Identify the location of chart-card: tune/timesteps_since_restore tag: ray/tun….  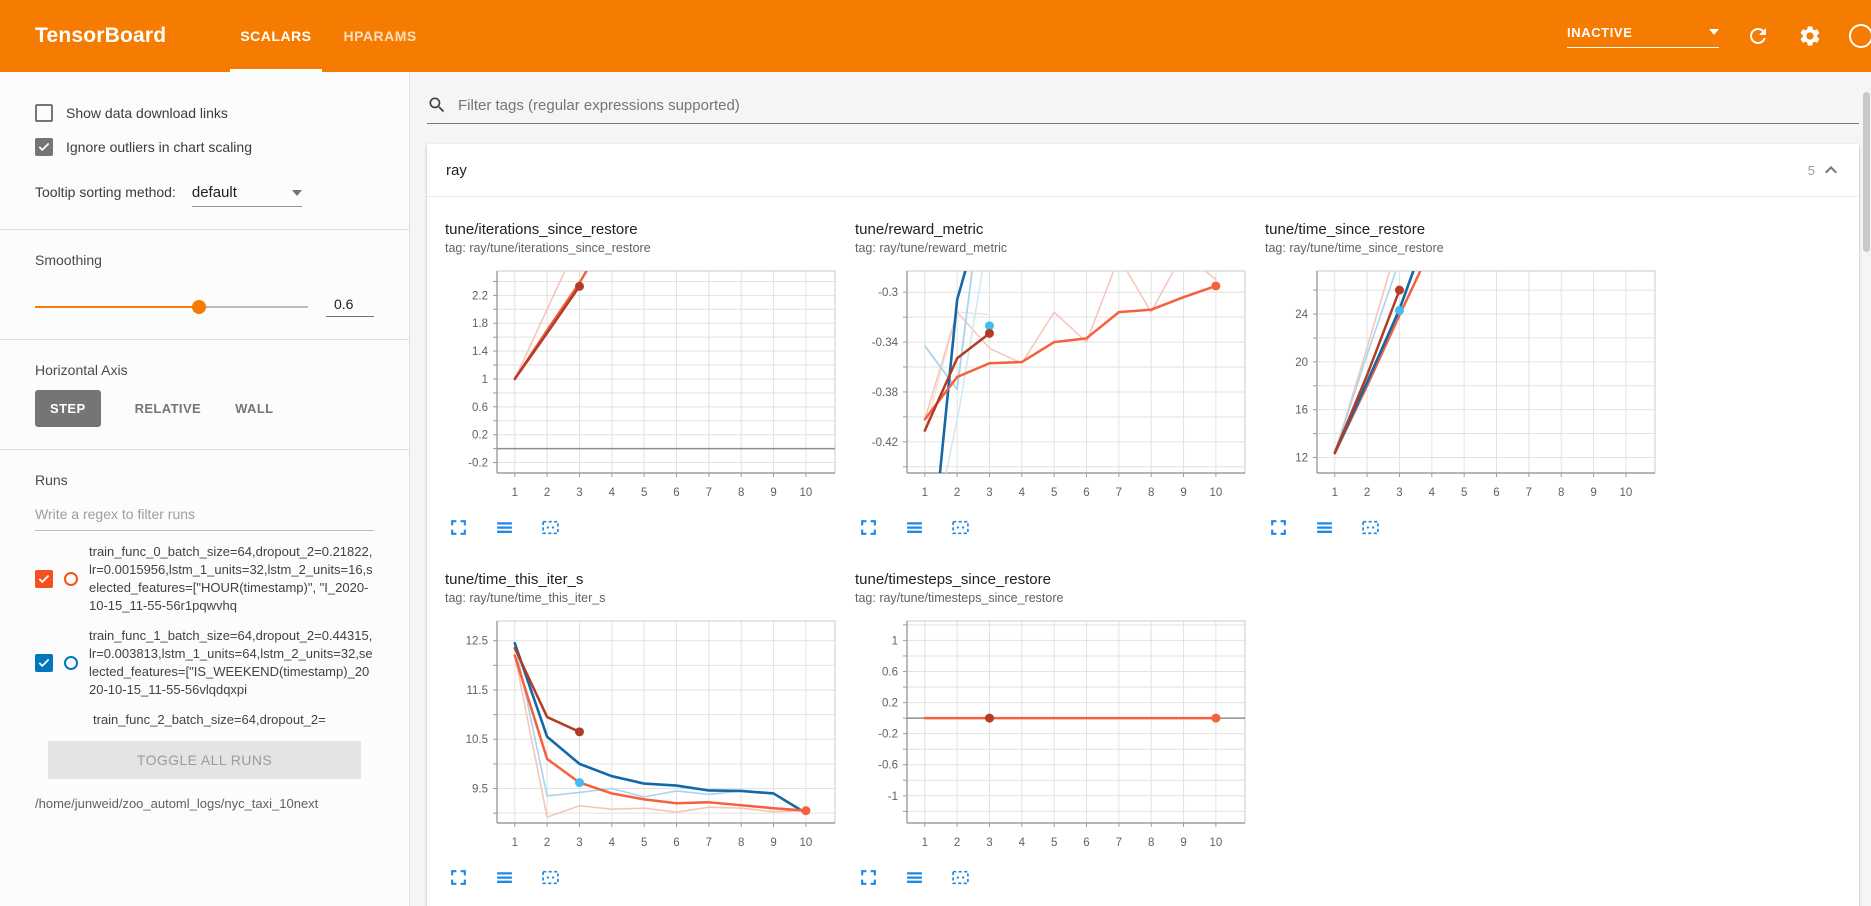
(1060, 729).